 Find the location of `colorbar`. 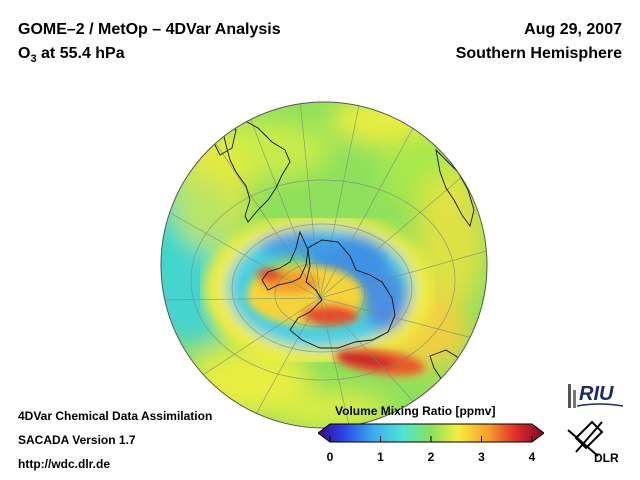

colorbar is located at coordinates (431, 433).